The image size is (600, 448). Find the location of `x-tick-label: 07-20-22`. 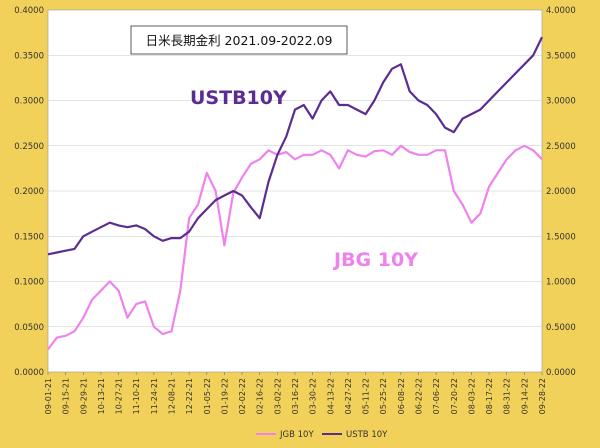

x-tick-label: 07-20-22 is located at coordinates (454, 396).